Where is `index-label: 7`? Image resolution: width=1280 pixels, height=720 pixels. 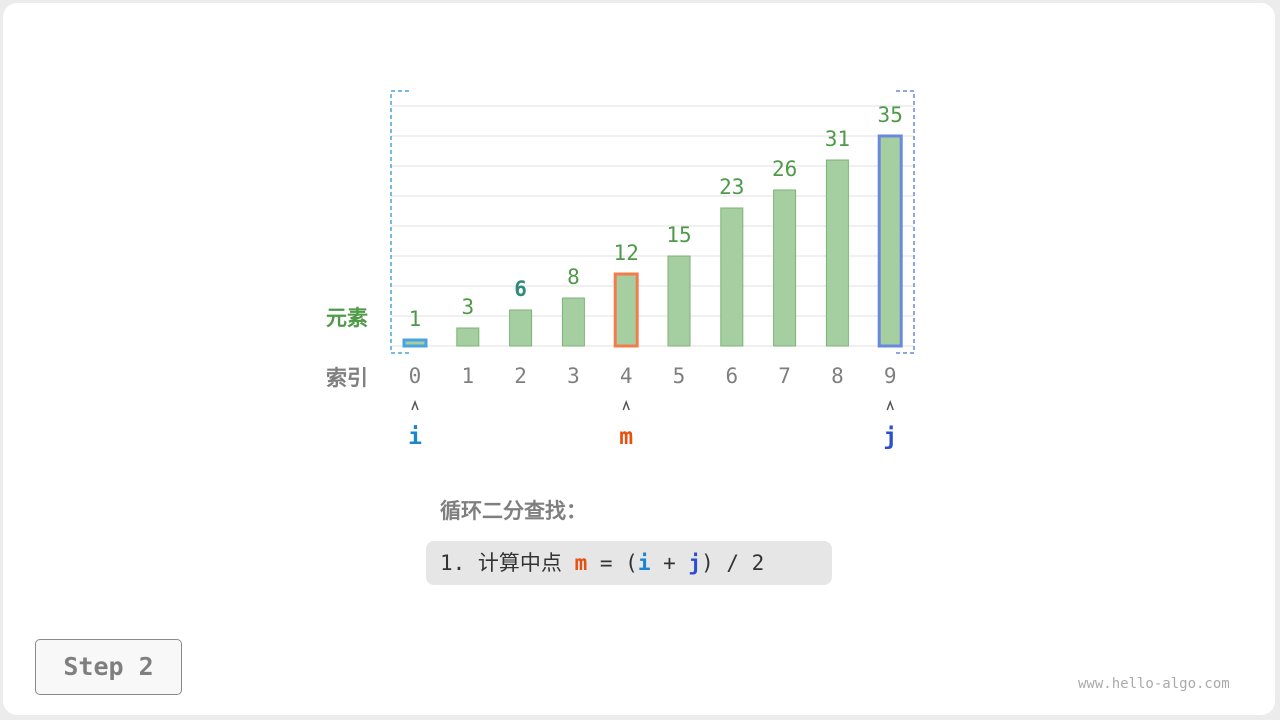 index-label: 7 is located at coordinates (784, 376).